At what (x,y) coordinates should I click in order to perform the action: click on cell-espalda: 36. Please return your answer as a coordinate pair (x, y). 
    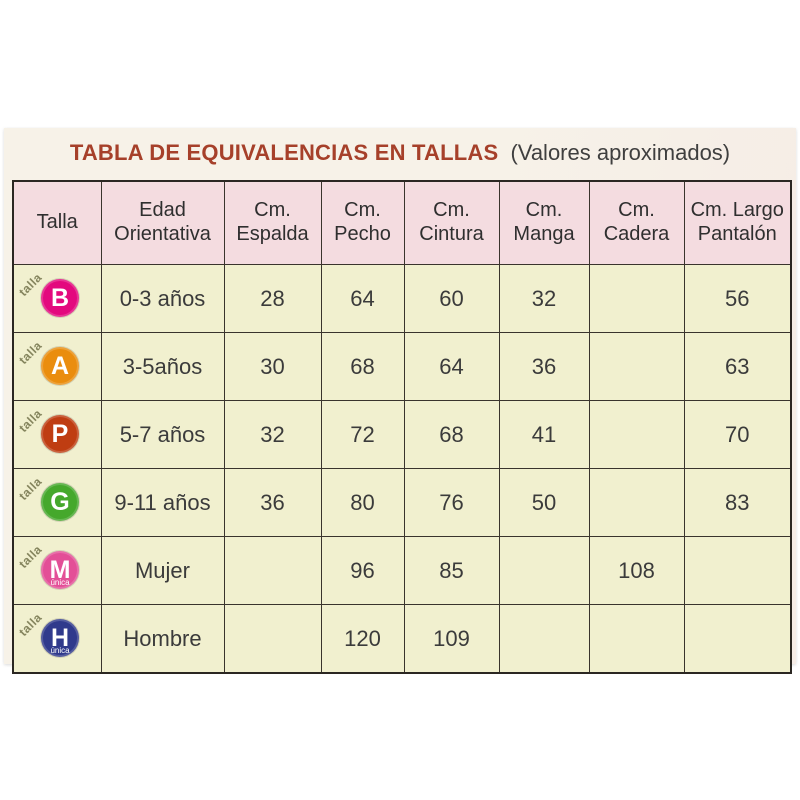
    Looking at the image, I should click on (272, 502).